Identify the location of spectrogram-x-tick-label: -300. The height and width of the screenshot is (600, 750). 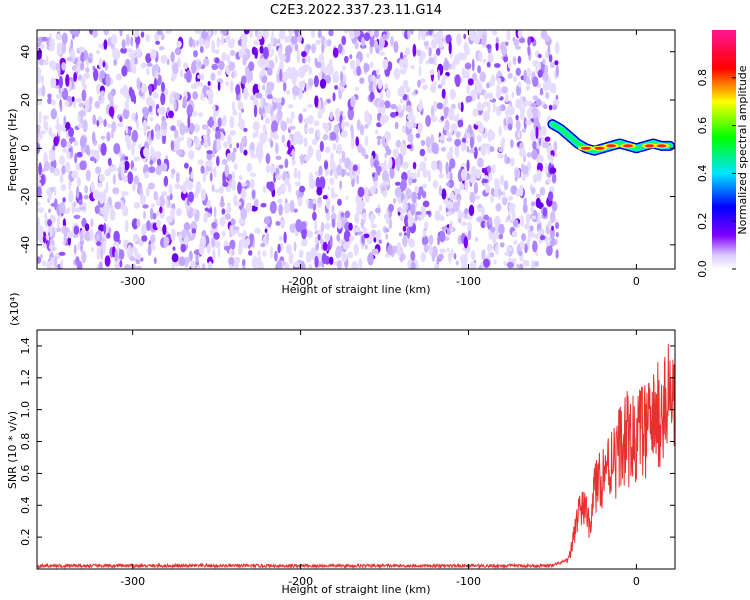
(132, 281).